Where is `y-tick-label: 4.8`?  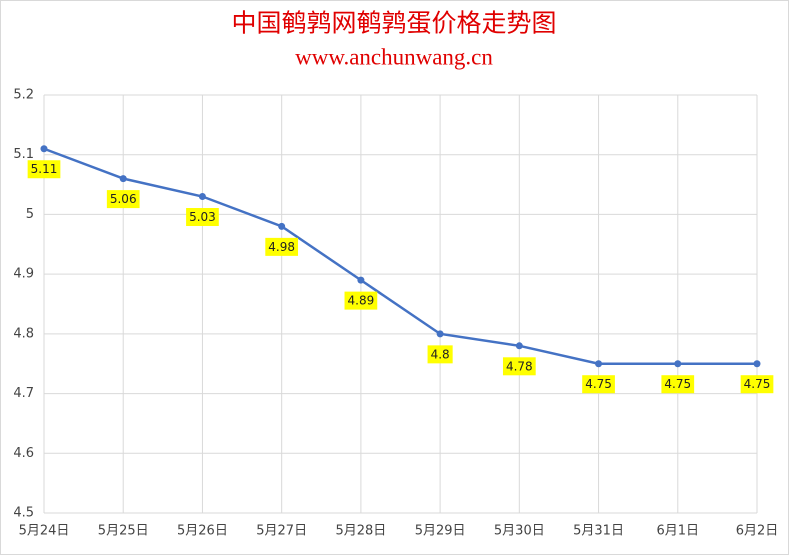
y-tick-label: 4.8 is located at coordinates (23, 333).